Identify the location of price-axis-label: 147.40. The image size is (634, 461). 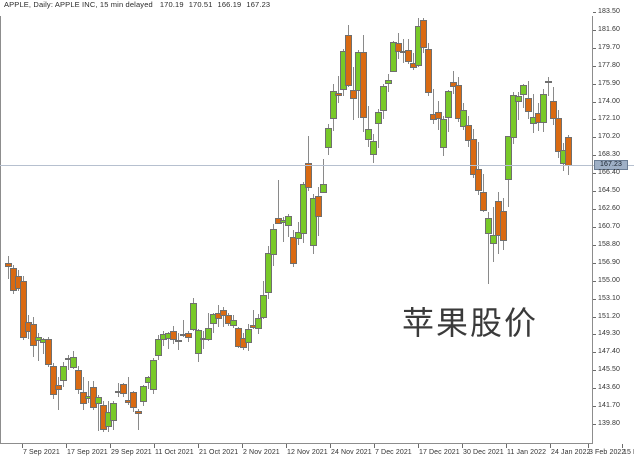
(609, 352).